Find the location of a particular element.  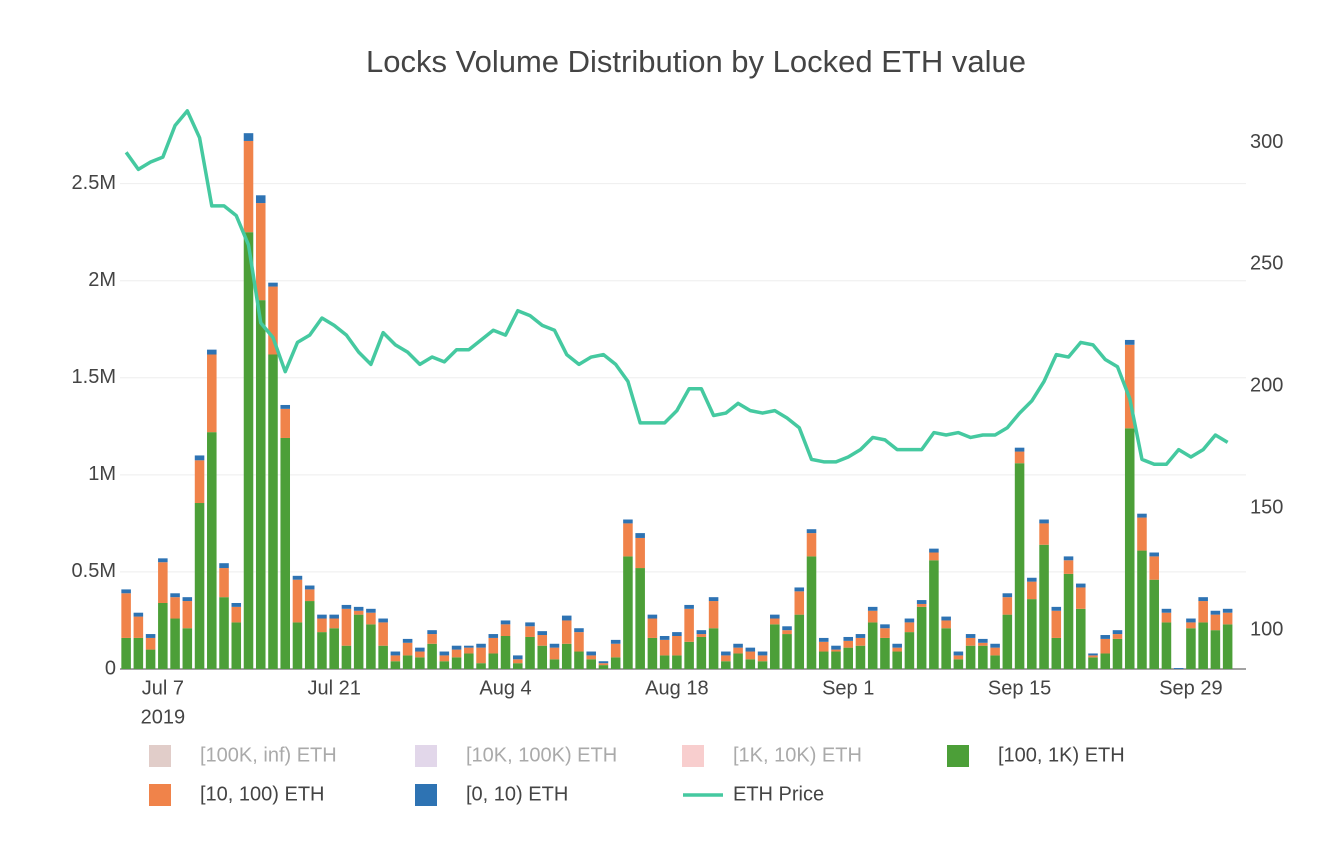

y-tick-label: 2M is located at coordinates (102, 280).